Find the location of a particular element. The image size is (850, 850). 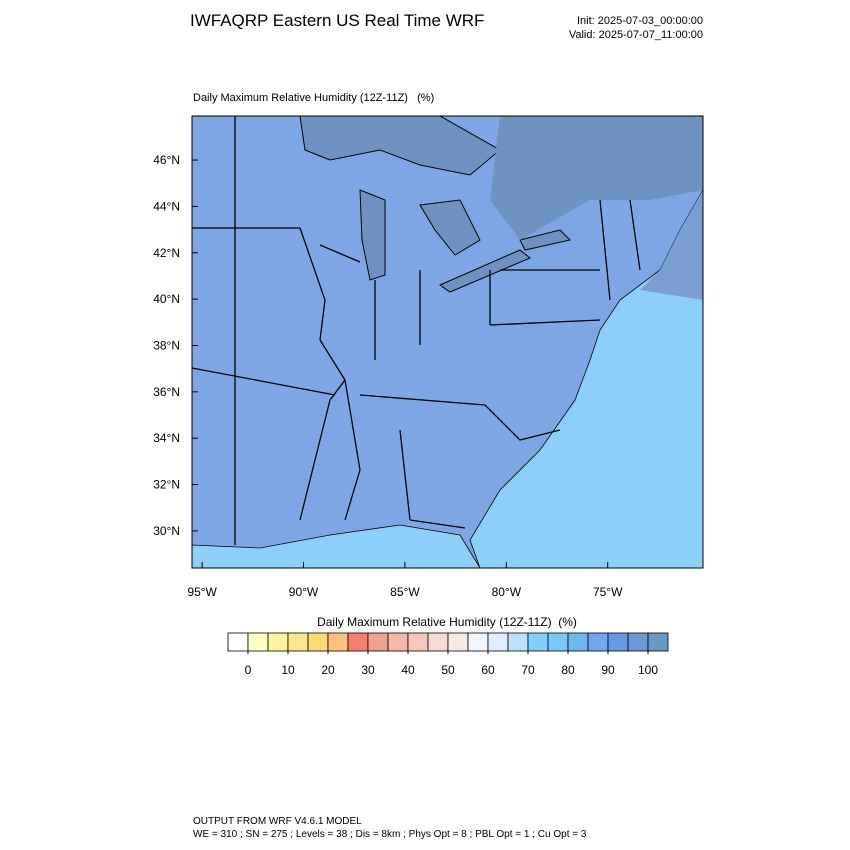

colorbar-tick-label: 30 is located at coordinates (368, 670).